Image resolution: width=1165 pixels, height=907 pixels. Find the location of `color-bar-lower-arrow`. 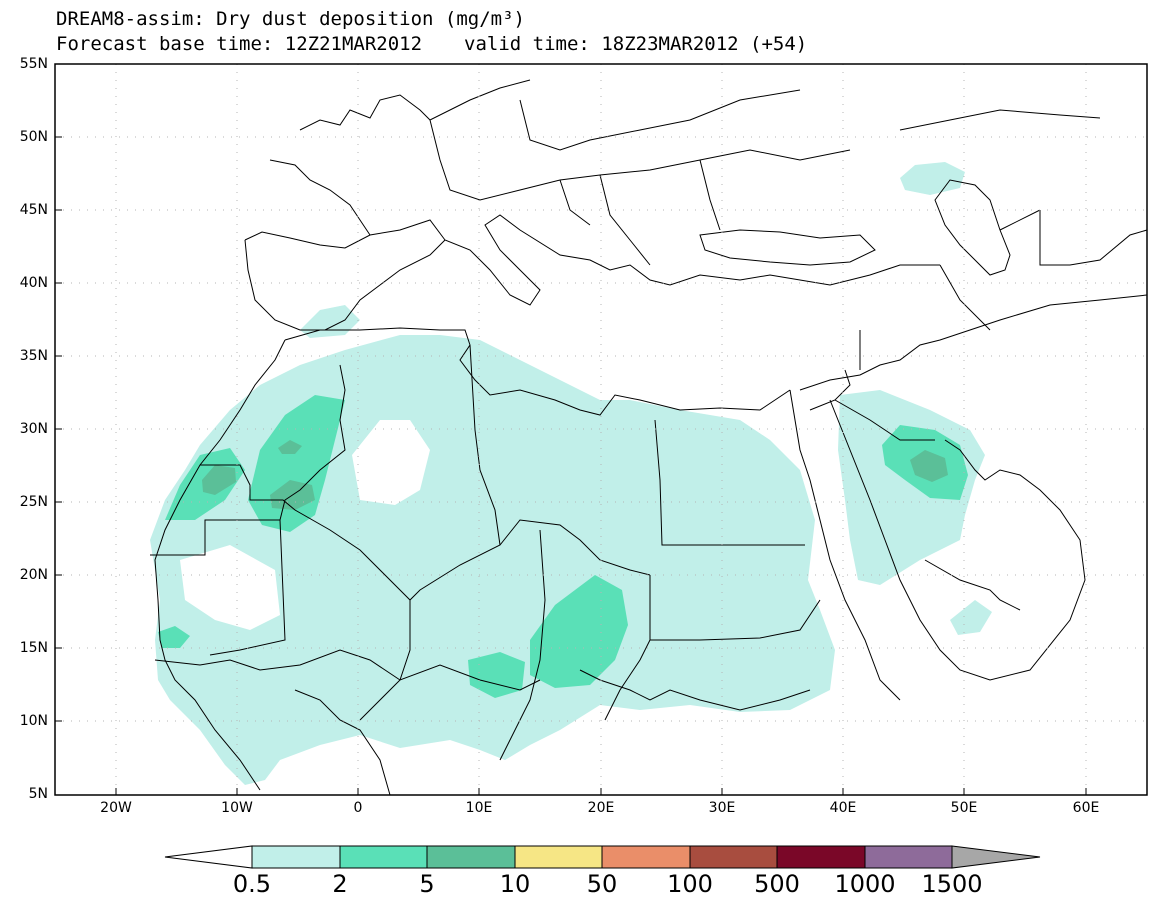

color-bar-lower-arrow is located at coordinates (208, 857).